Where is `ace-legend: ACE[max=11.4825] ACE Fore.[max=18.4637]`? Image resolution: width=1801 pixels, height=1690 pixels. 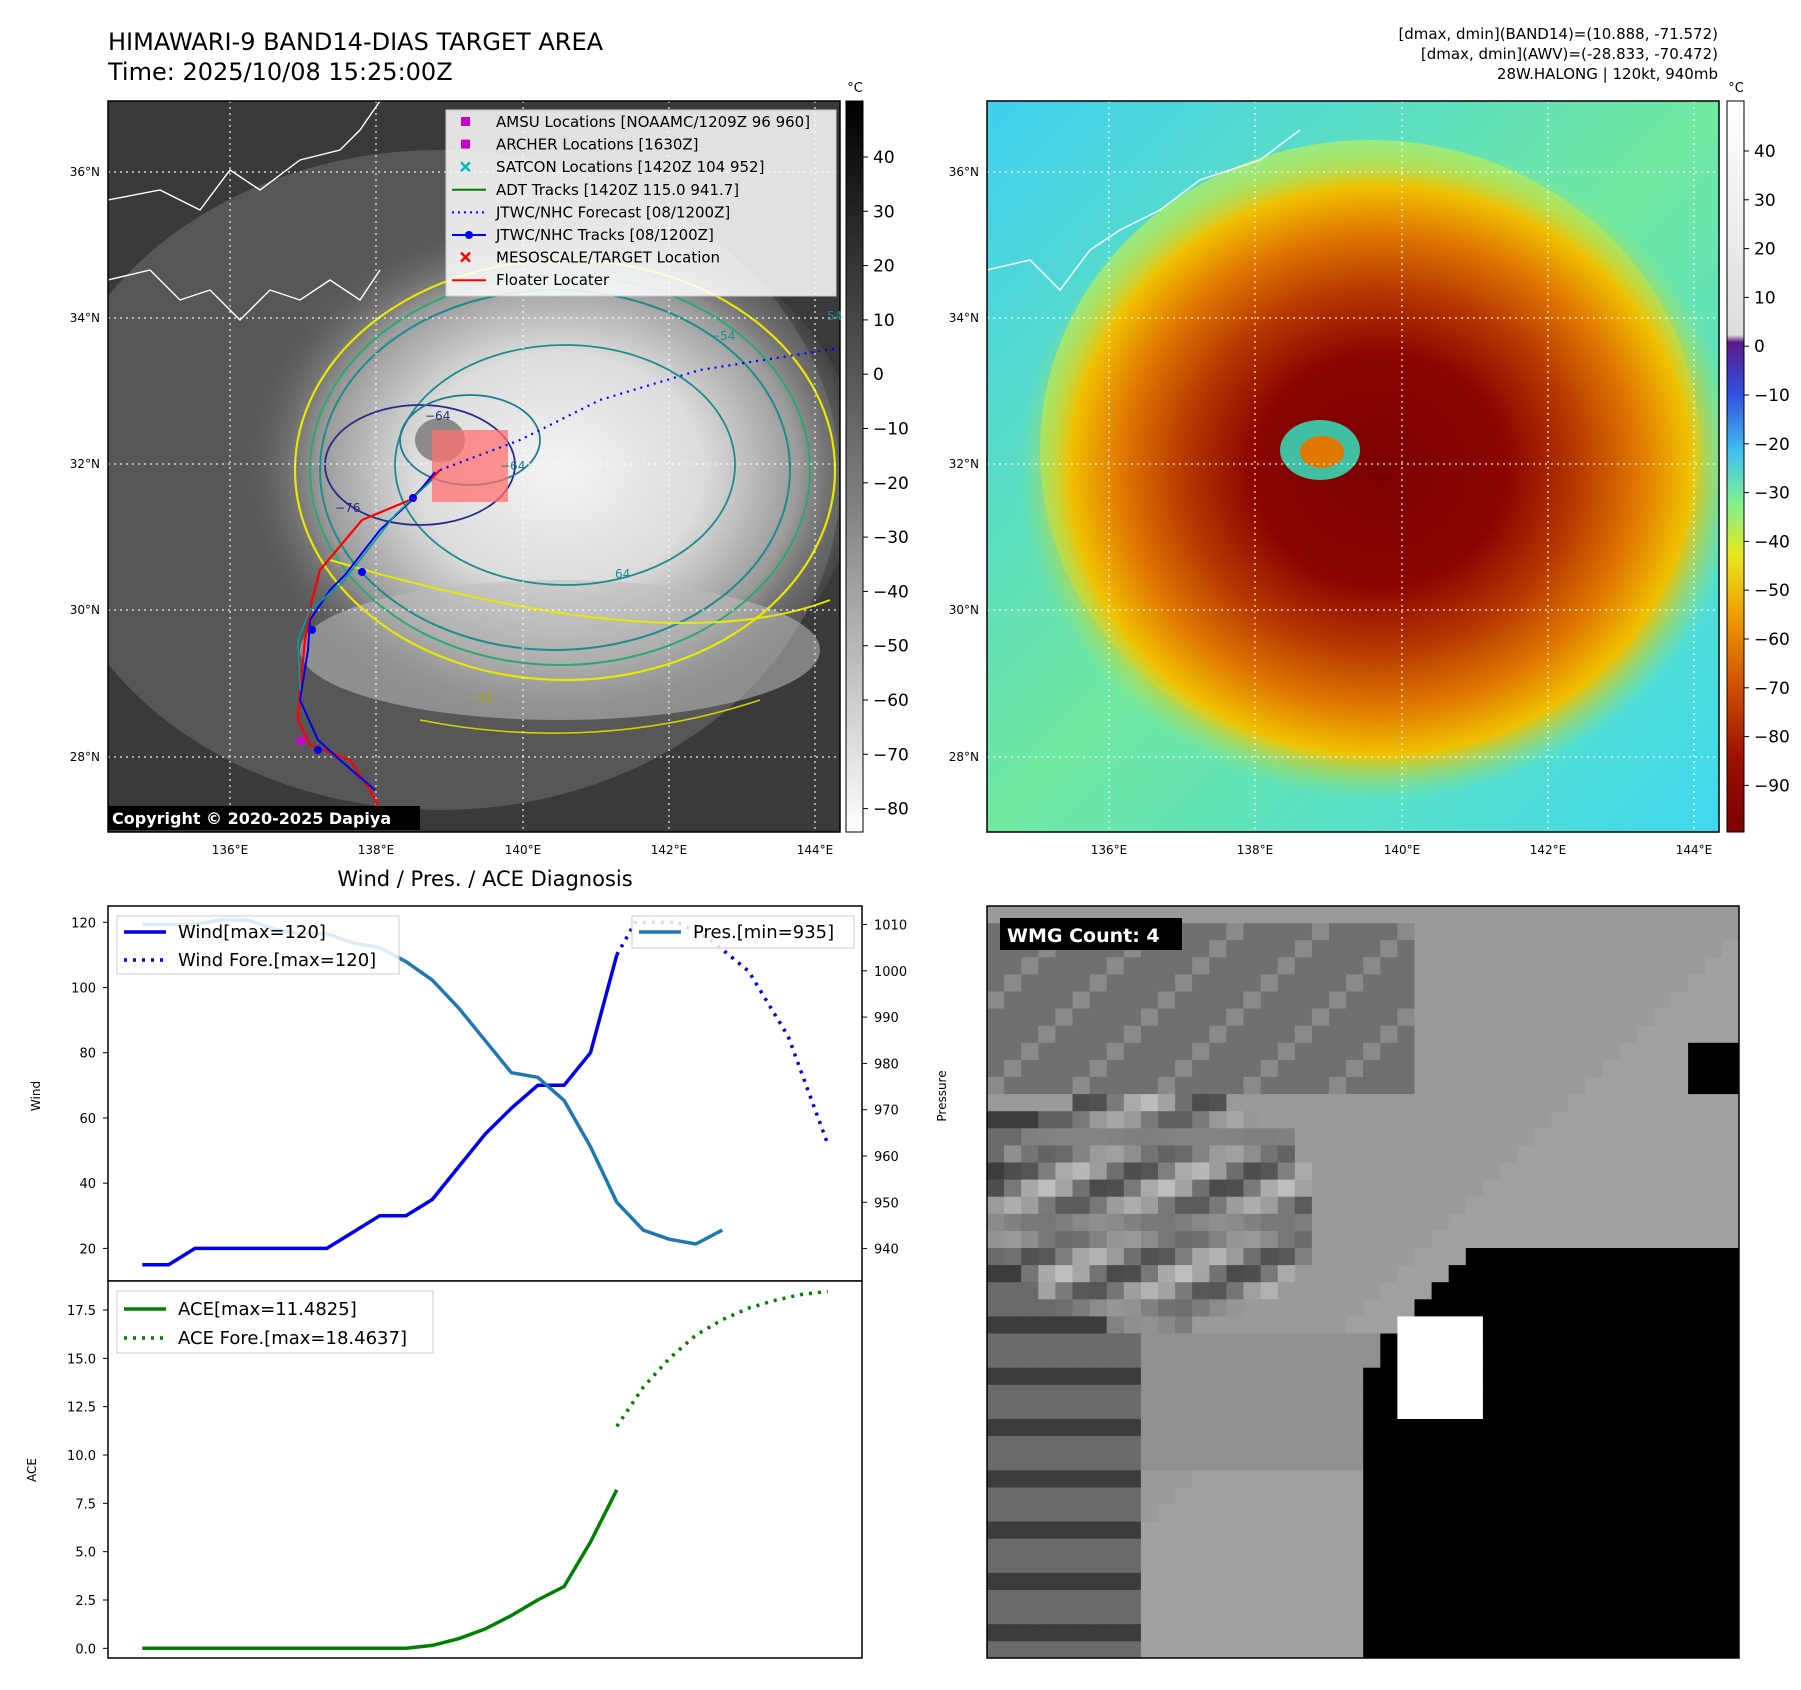
ace-legend: ACE[max=11.4825] ACE Fore.[max=18.4637] is located at coordinates (275, 1322).